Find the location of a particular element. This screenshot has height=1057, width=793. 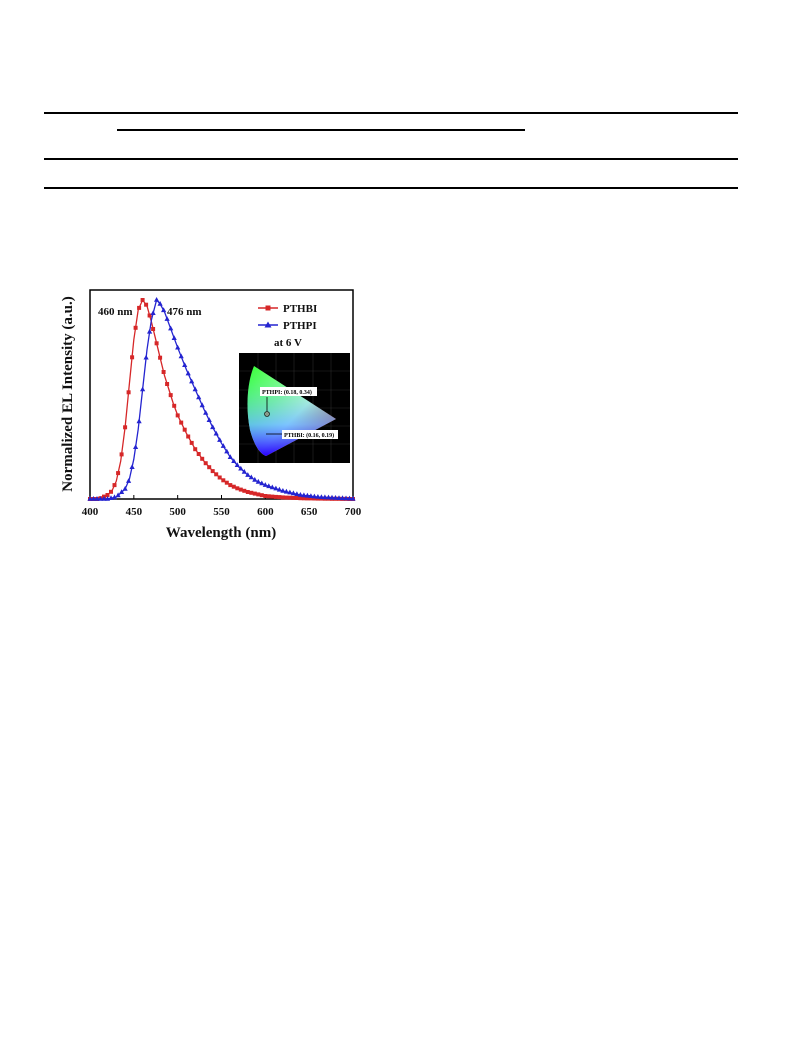

cie-label-box-pthpi is located at coordinates (288, 391).